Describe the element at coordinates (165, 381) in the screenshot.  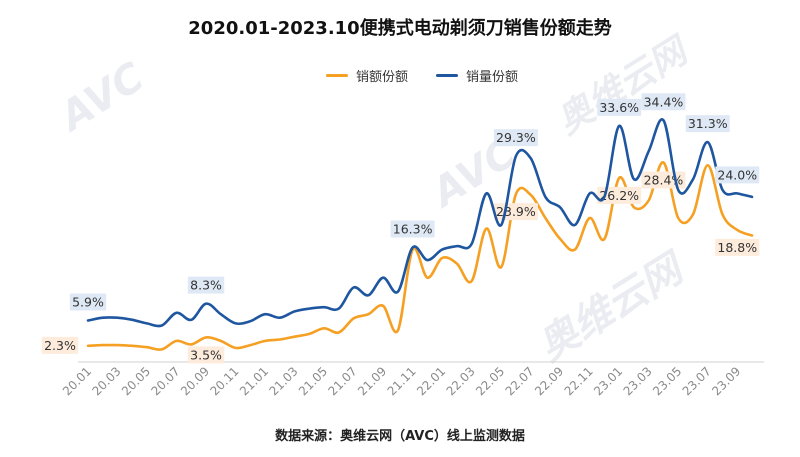
I see `x-tick-label: 20.07` at that location.